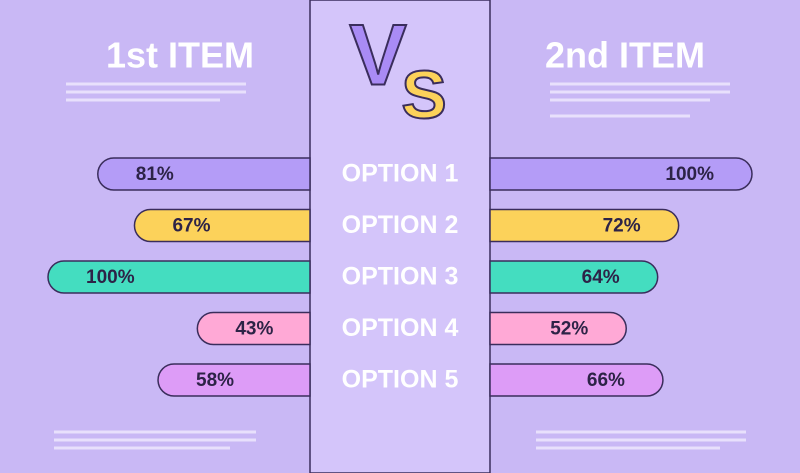 This screenshot has width=800, height=473. I want to click on value-label: 67%, so click(191, 226).